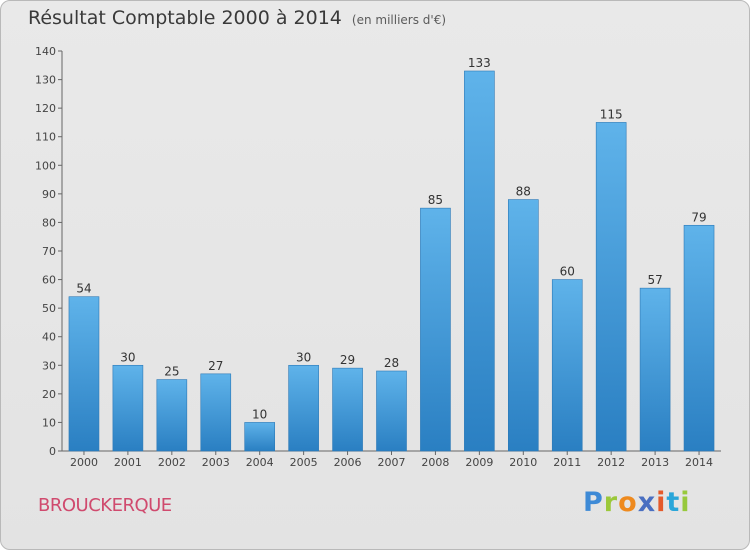  Describe the element at coordinates (435, 200) in the screenshot. I see `bar-value-label: 85` at that location.